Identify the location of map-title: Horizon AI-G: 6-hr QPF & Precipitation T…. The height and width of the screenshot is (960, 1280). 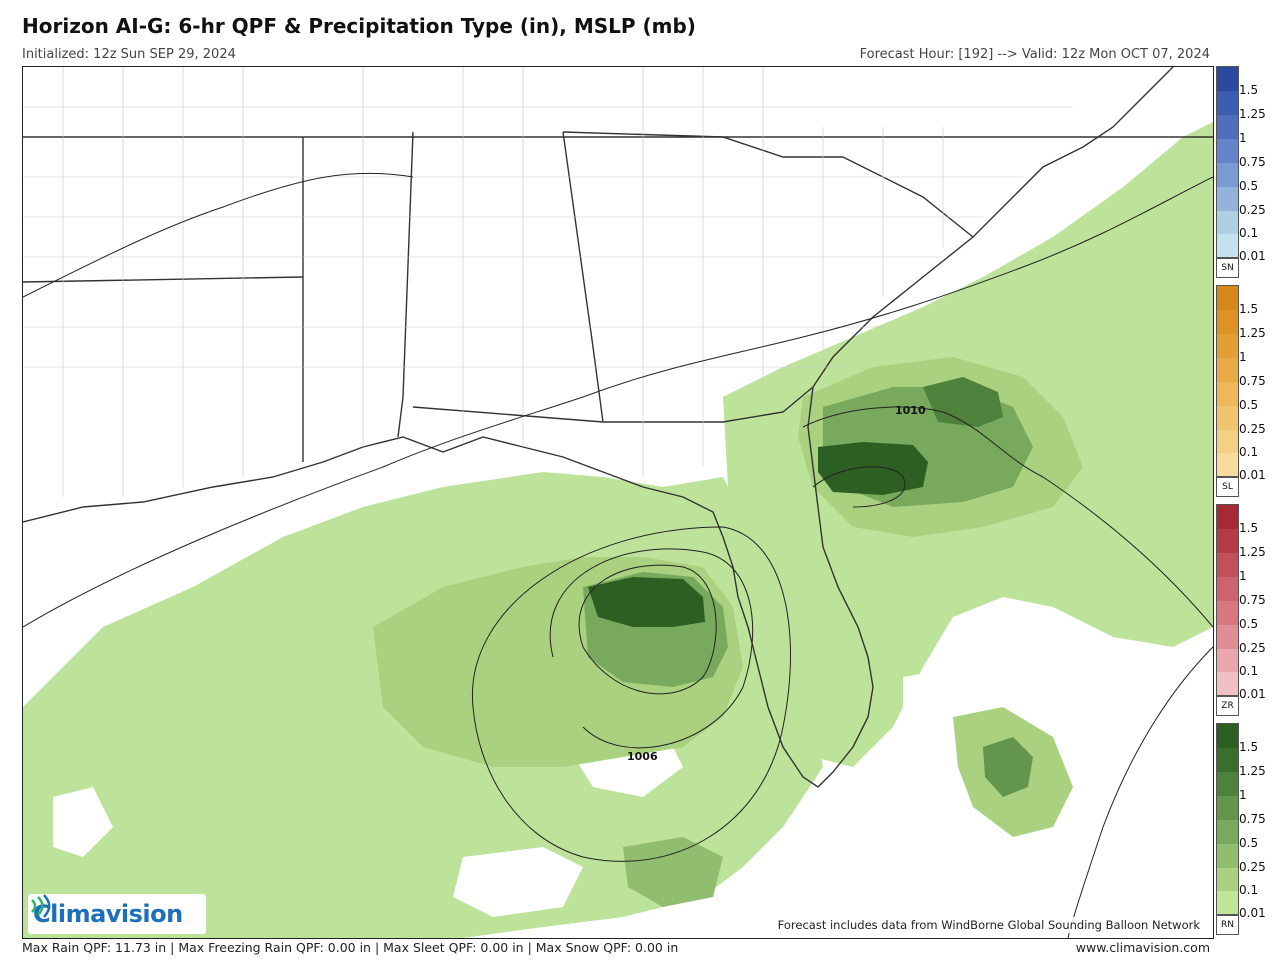
(359, 26).